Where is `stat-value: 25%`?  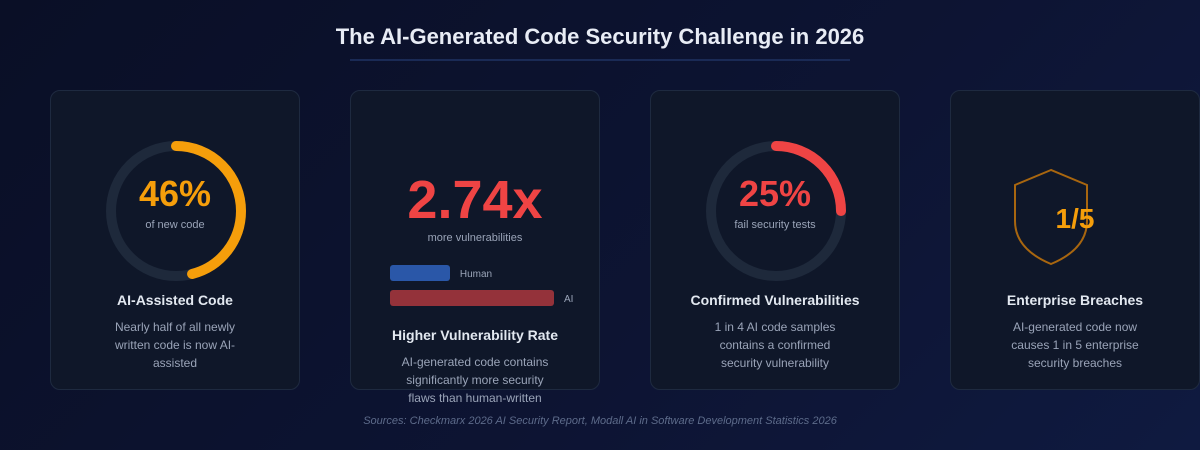
stat-value: 25% is located at coordinates (775, 193).